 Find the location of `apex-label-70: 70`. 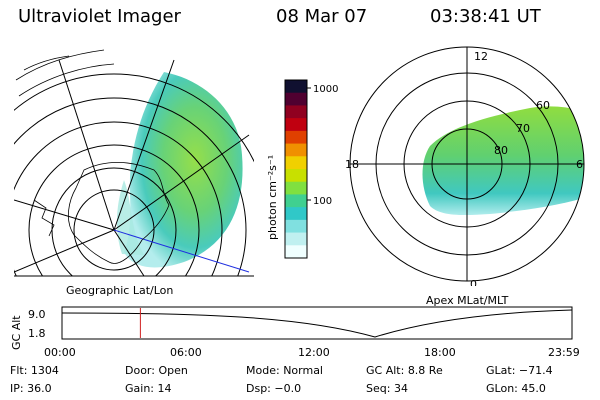

apex-label-70: 70 is located at coordinates (523, 128).